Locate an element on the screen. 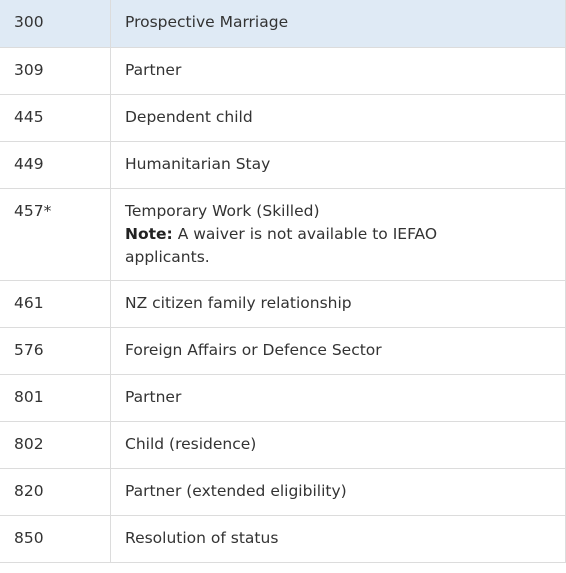  visa-description: NZ citizen family relationship is located at coordinates (238, 302).